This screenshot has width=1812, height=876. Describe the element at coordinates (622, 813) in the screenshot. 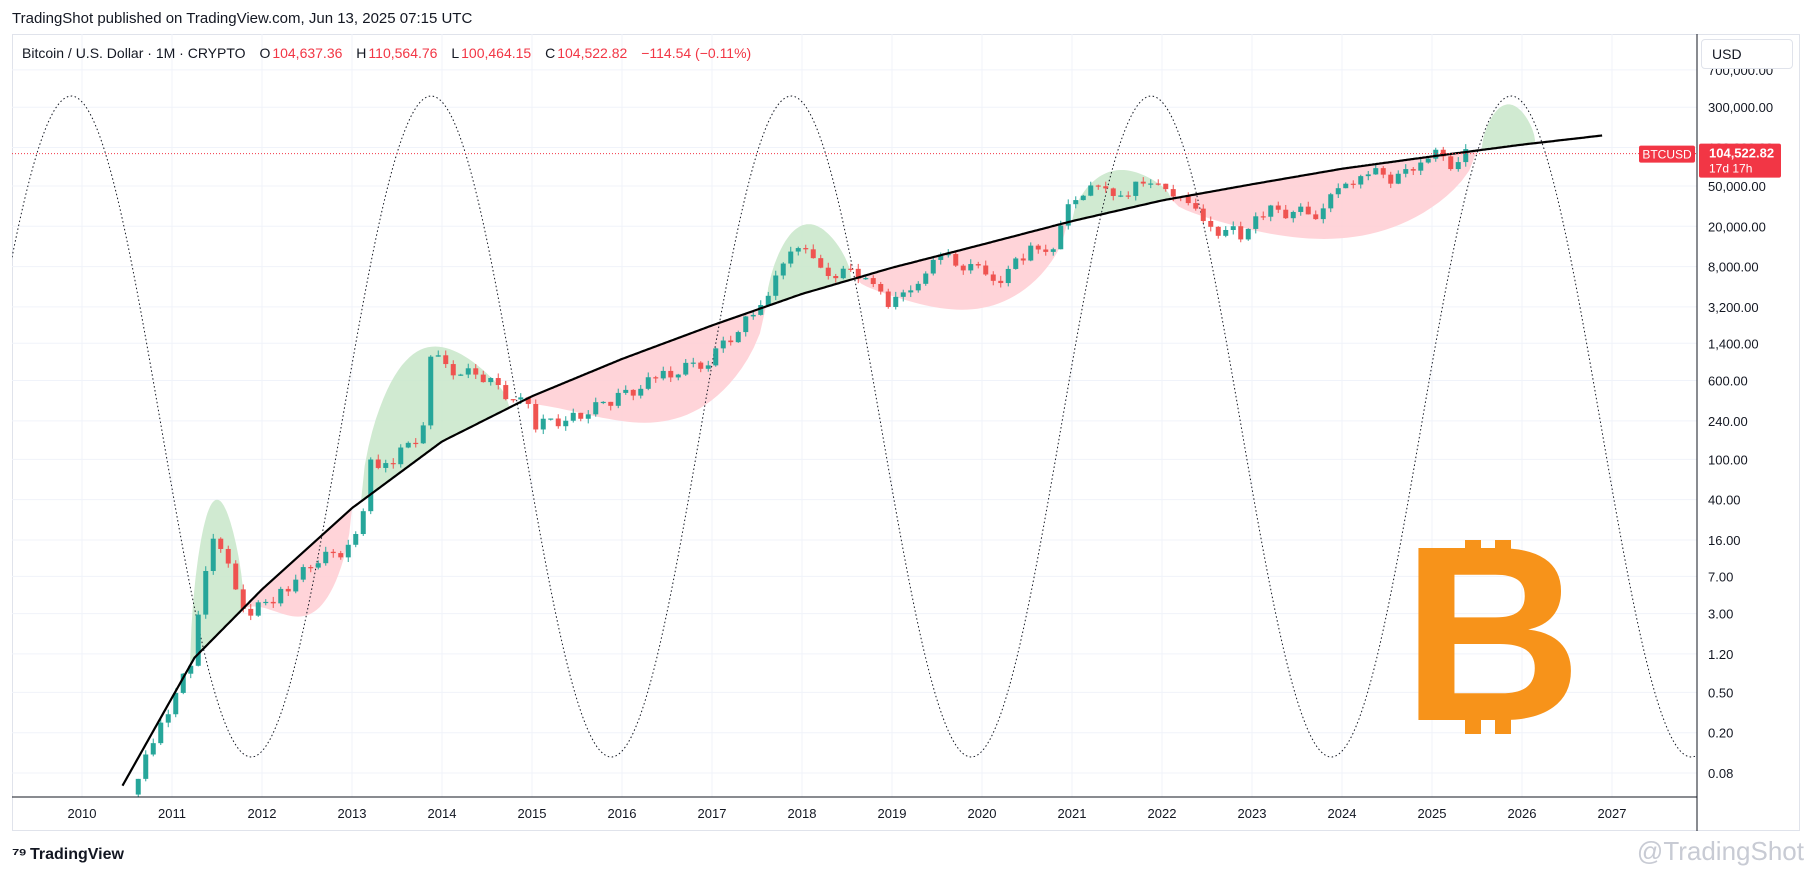

I see `time-tick-label: 2016` at that location.